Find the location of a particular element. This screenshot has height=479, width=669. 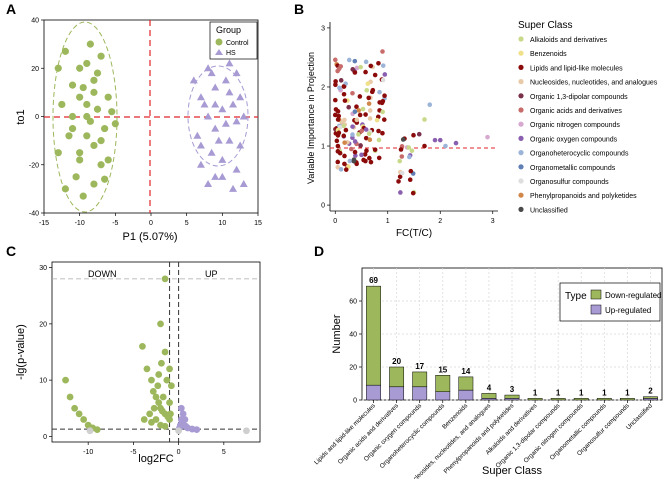

x-tick-label-a: 10 is located at coordinates (222, 223).